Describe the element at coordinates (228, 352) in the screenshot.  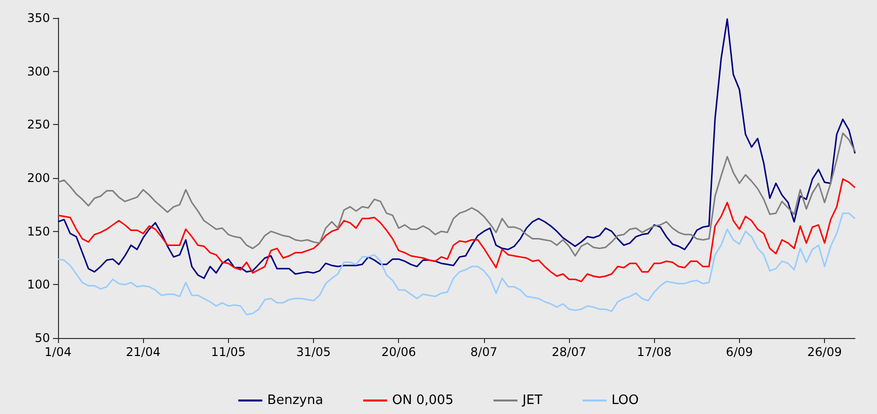
I see `x-tick-label: 11/05` at that location.